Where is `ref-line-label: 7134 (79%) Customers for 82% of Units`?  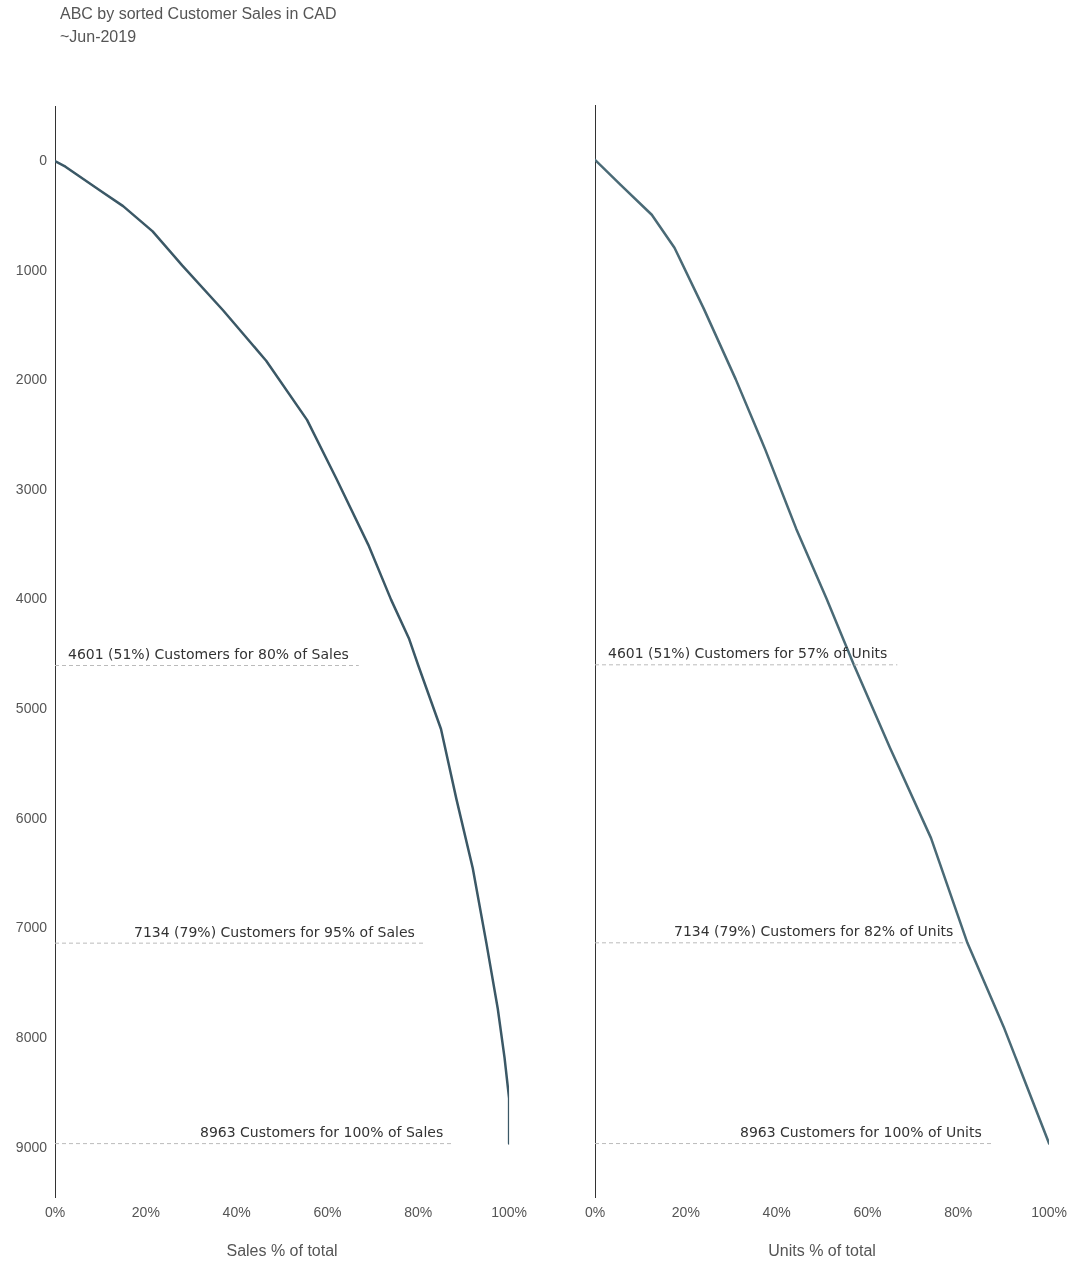
ref-line-label: 7134 (79%) Customers for 82% of Units is located at coordinates (814, 931).